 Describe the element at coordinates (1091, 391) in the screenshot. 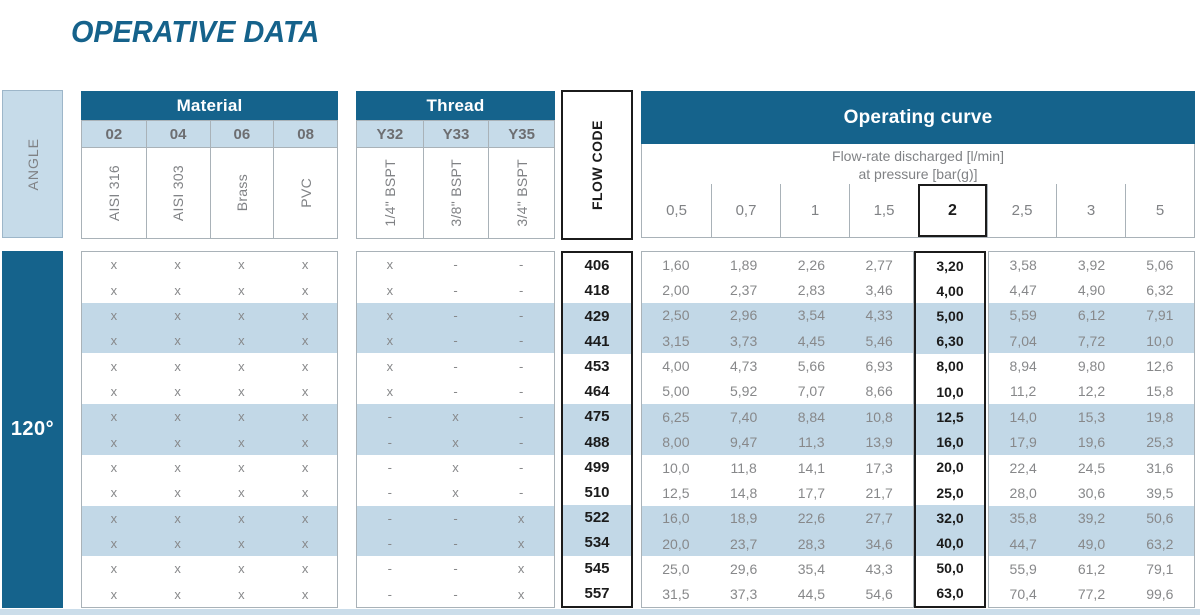

I see `table-row: 11,2 12,2 15,8` at that location.